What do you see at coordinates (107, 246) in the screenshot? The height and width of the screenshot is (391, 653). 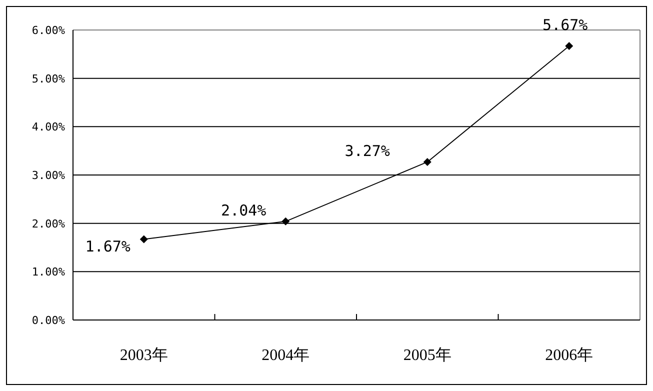 I see `text: 1.67%` at bounding box center [107, 246].